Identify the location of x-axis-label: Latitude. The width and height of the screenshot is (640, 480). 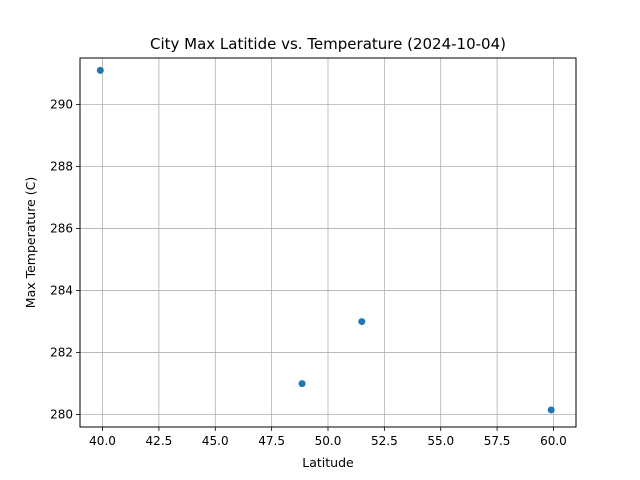
(328, 462).